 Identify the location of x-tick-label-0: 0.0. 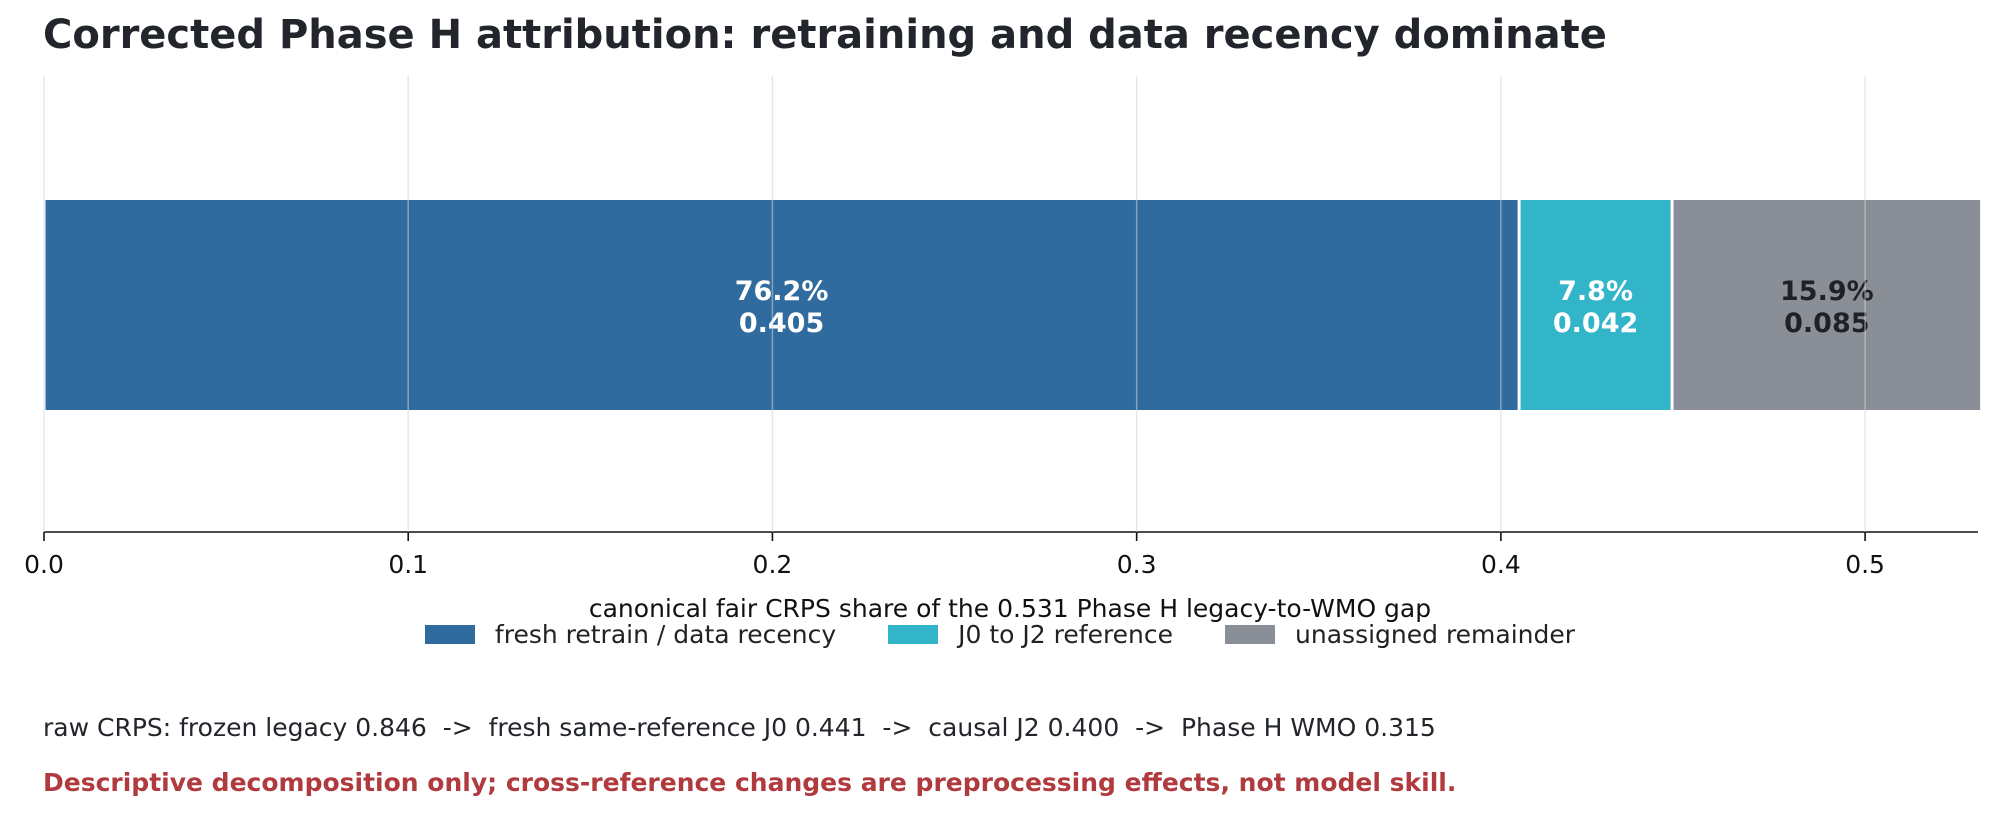
(44, 564).